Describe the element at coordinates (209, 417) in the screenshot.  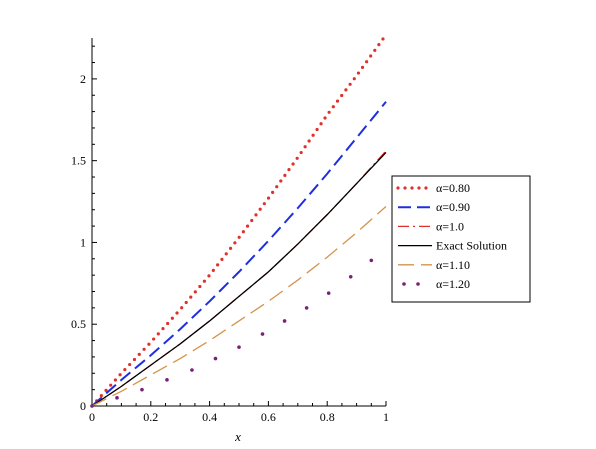
I see `x-tick-label: 0.4` at that location.